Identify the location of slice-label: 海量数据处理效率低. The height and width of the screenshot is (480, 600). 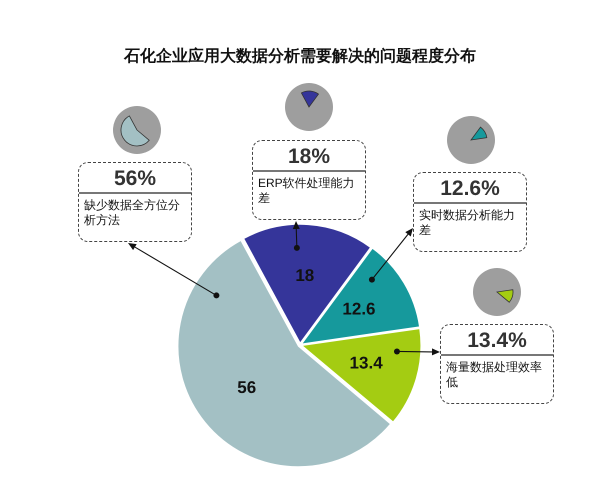
(494, 375).